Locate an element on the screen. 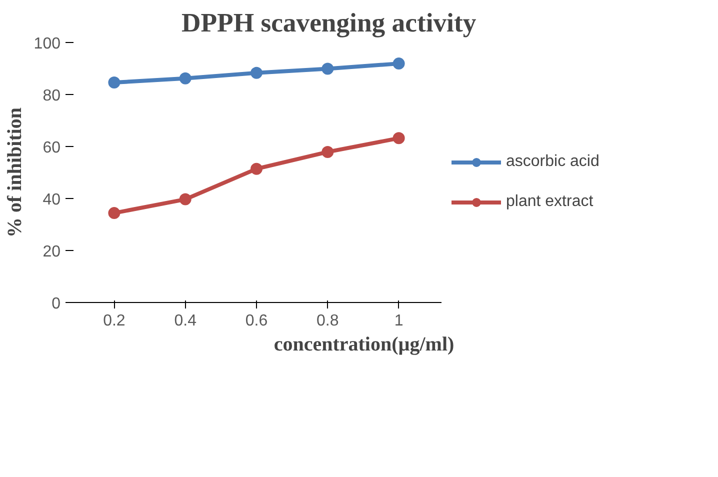 The height and width of the screenshot is (477, 718). y-tick-label: 0 is located at coordinates (56, 304).